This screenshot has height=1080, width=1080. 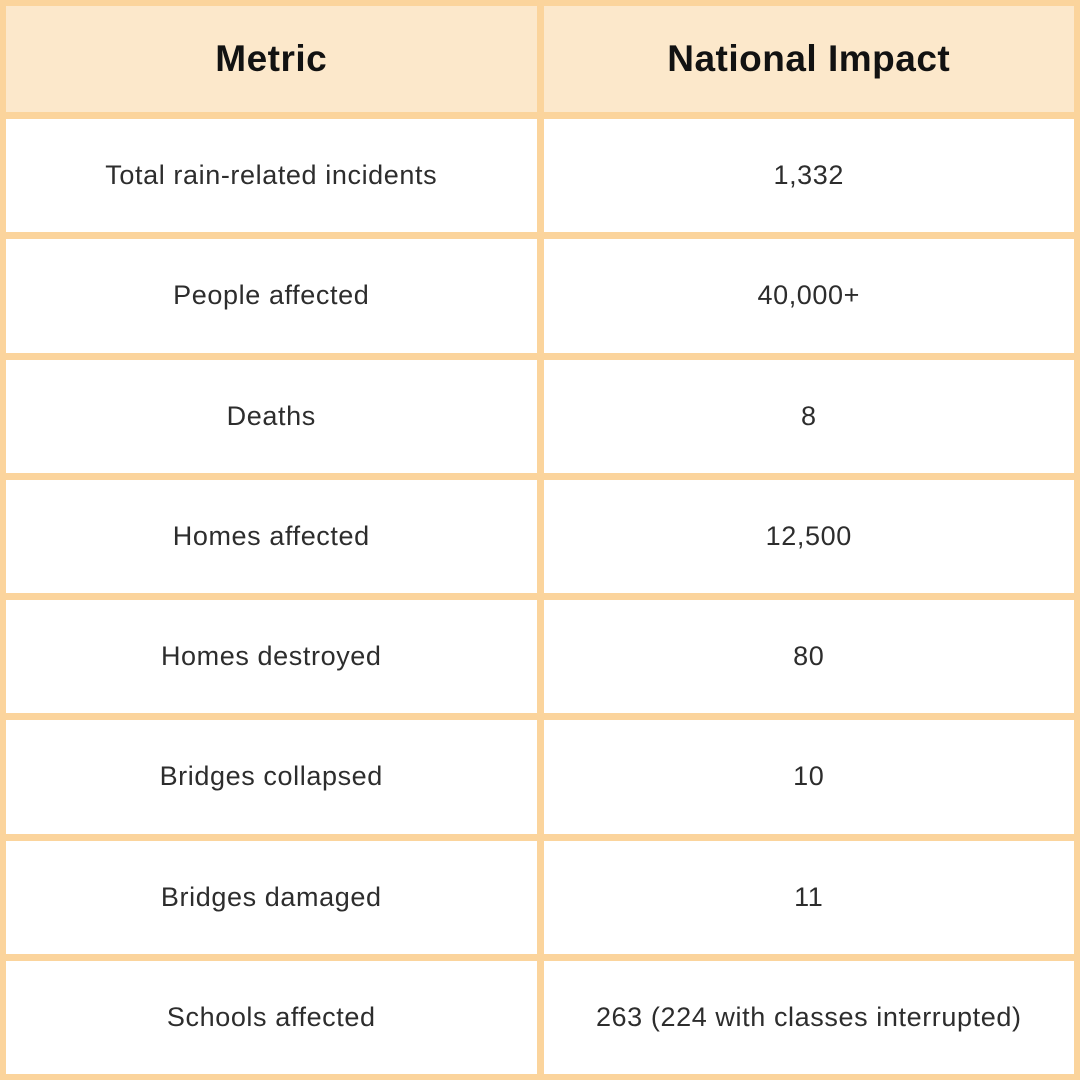 I want to click on table-cell-value: 12,500, so click(x=808, y=536).